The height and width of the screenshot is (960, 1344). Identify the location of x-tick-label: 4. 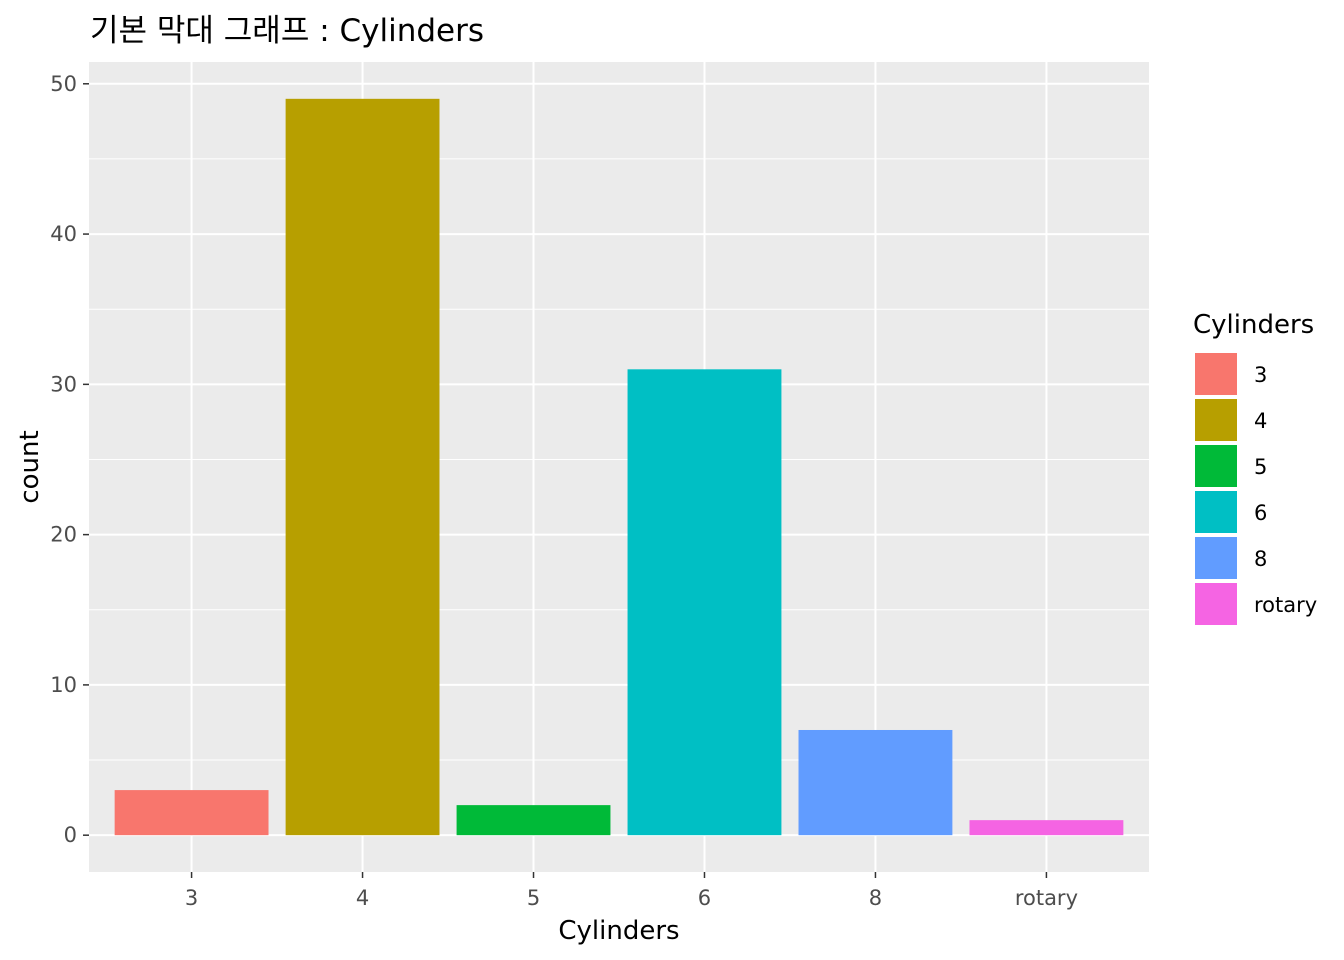
(362, 898).